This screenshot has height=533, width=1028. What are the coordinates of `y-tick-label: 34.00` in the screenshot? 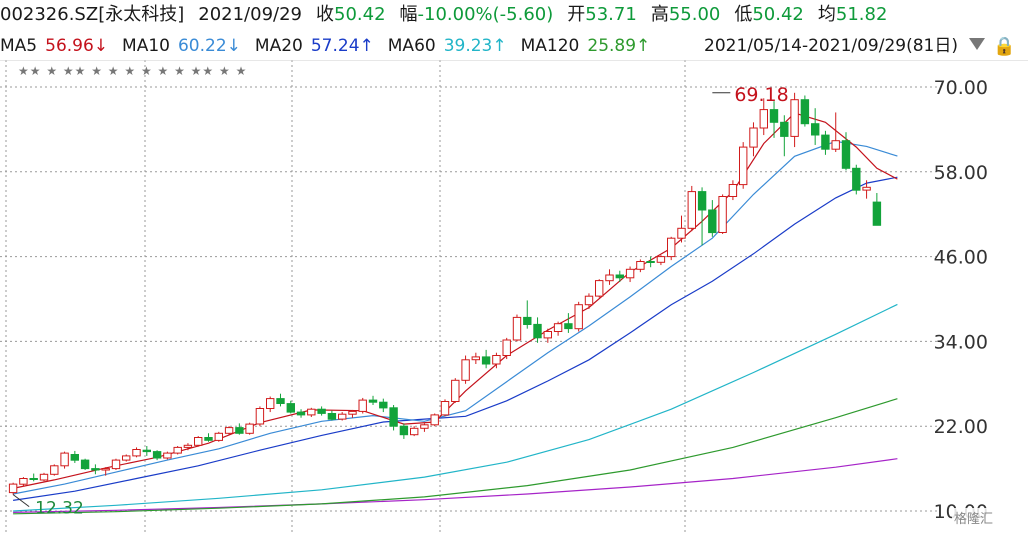 It's located at (961, 342).